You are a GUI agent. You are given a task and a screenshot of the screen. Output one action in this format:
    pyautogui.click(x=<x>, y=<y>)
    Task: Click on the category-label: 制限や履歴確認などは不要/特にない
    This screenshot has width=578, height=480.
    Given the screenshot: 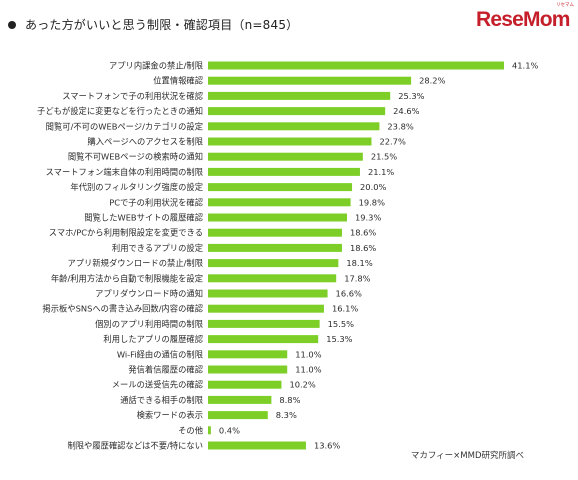 What is the action you would take?
    pyautogui.click(x=135, y=446)
    